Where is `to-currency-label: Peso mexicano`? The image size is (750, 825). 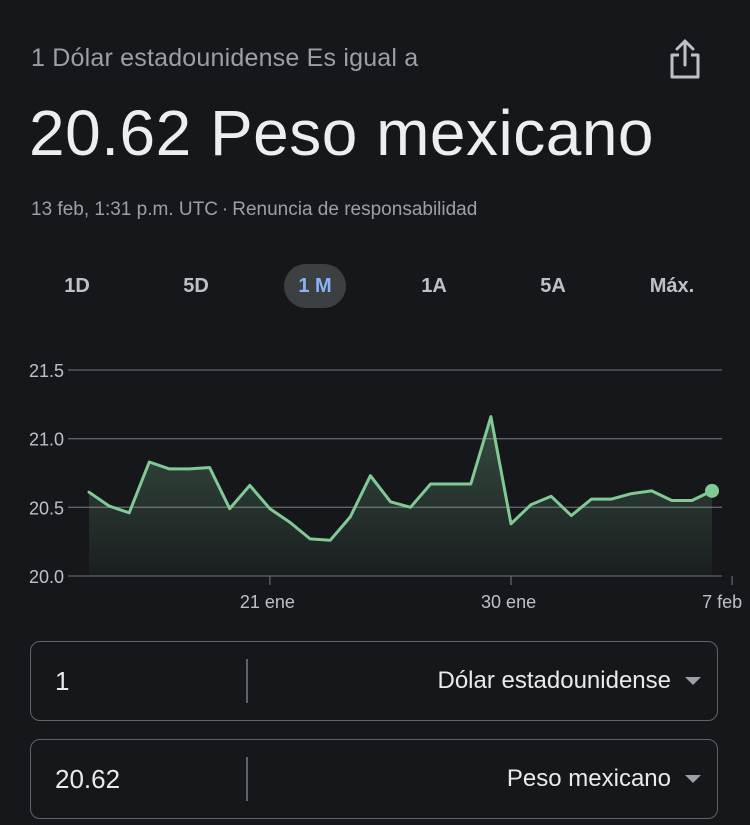
to-currency-label: Peso mexicano is located at coordinates (588, 778).